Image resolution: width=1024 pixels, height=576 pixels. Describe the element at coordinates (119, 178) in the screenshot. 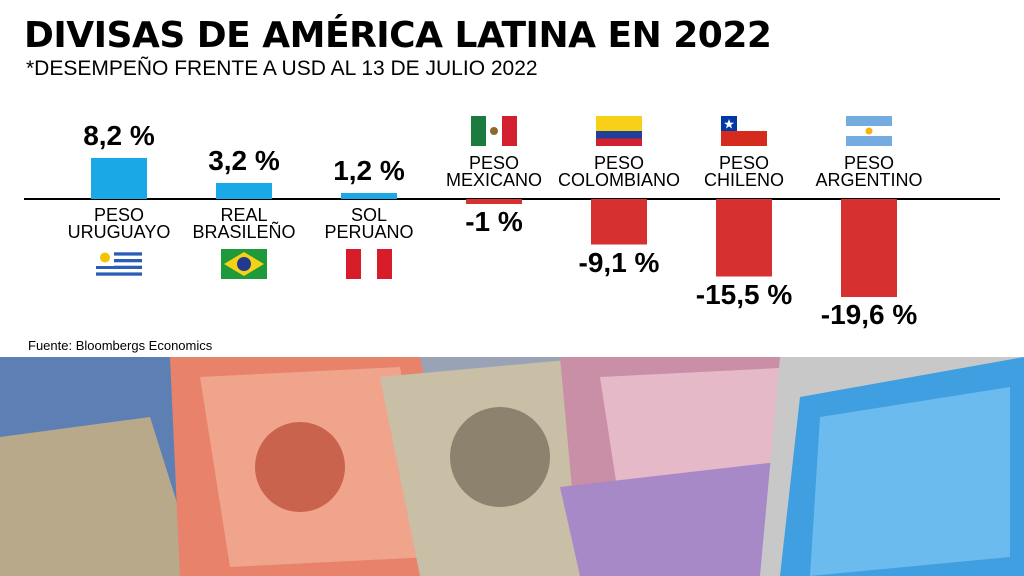

I see `bar-peso-uruguayo` at that location.